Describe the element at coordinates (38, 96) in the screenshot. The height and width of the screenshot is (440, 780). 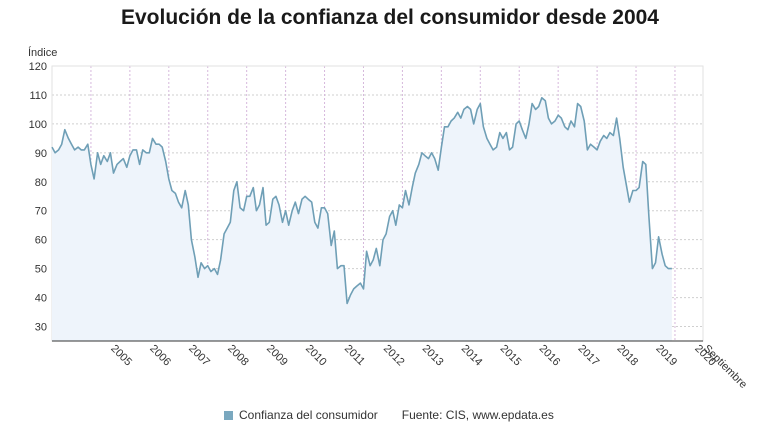
I see `y-tick-label: 110` at that location.